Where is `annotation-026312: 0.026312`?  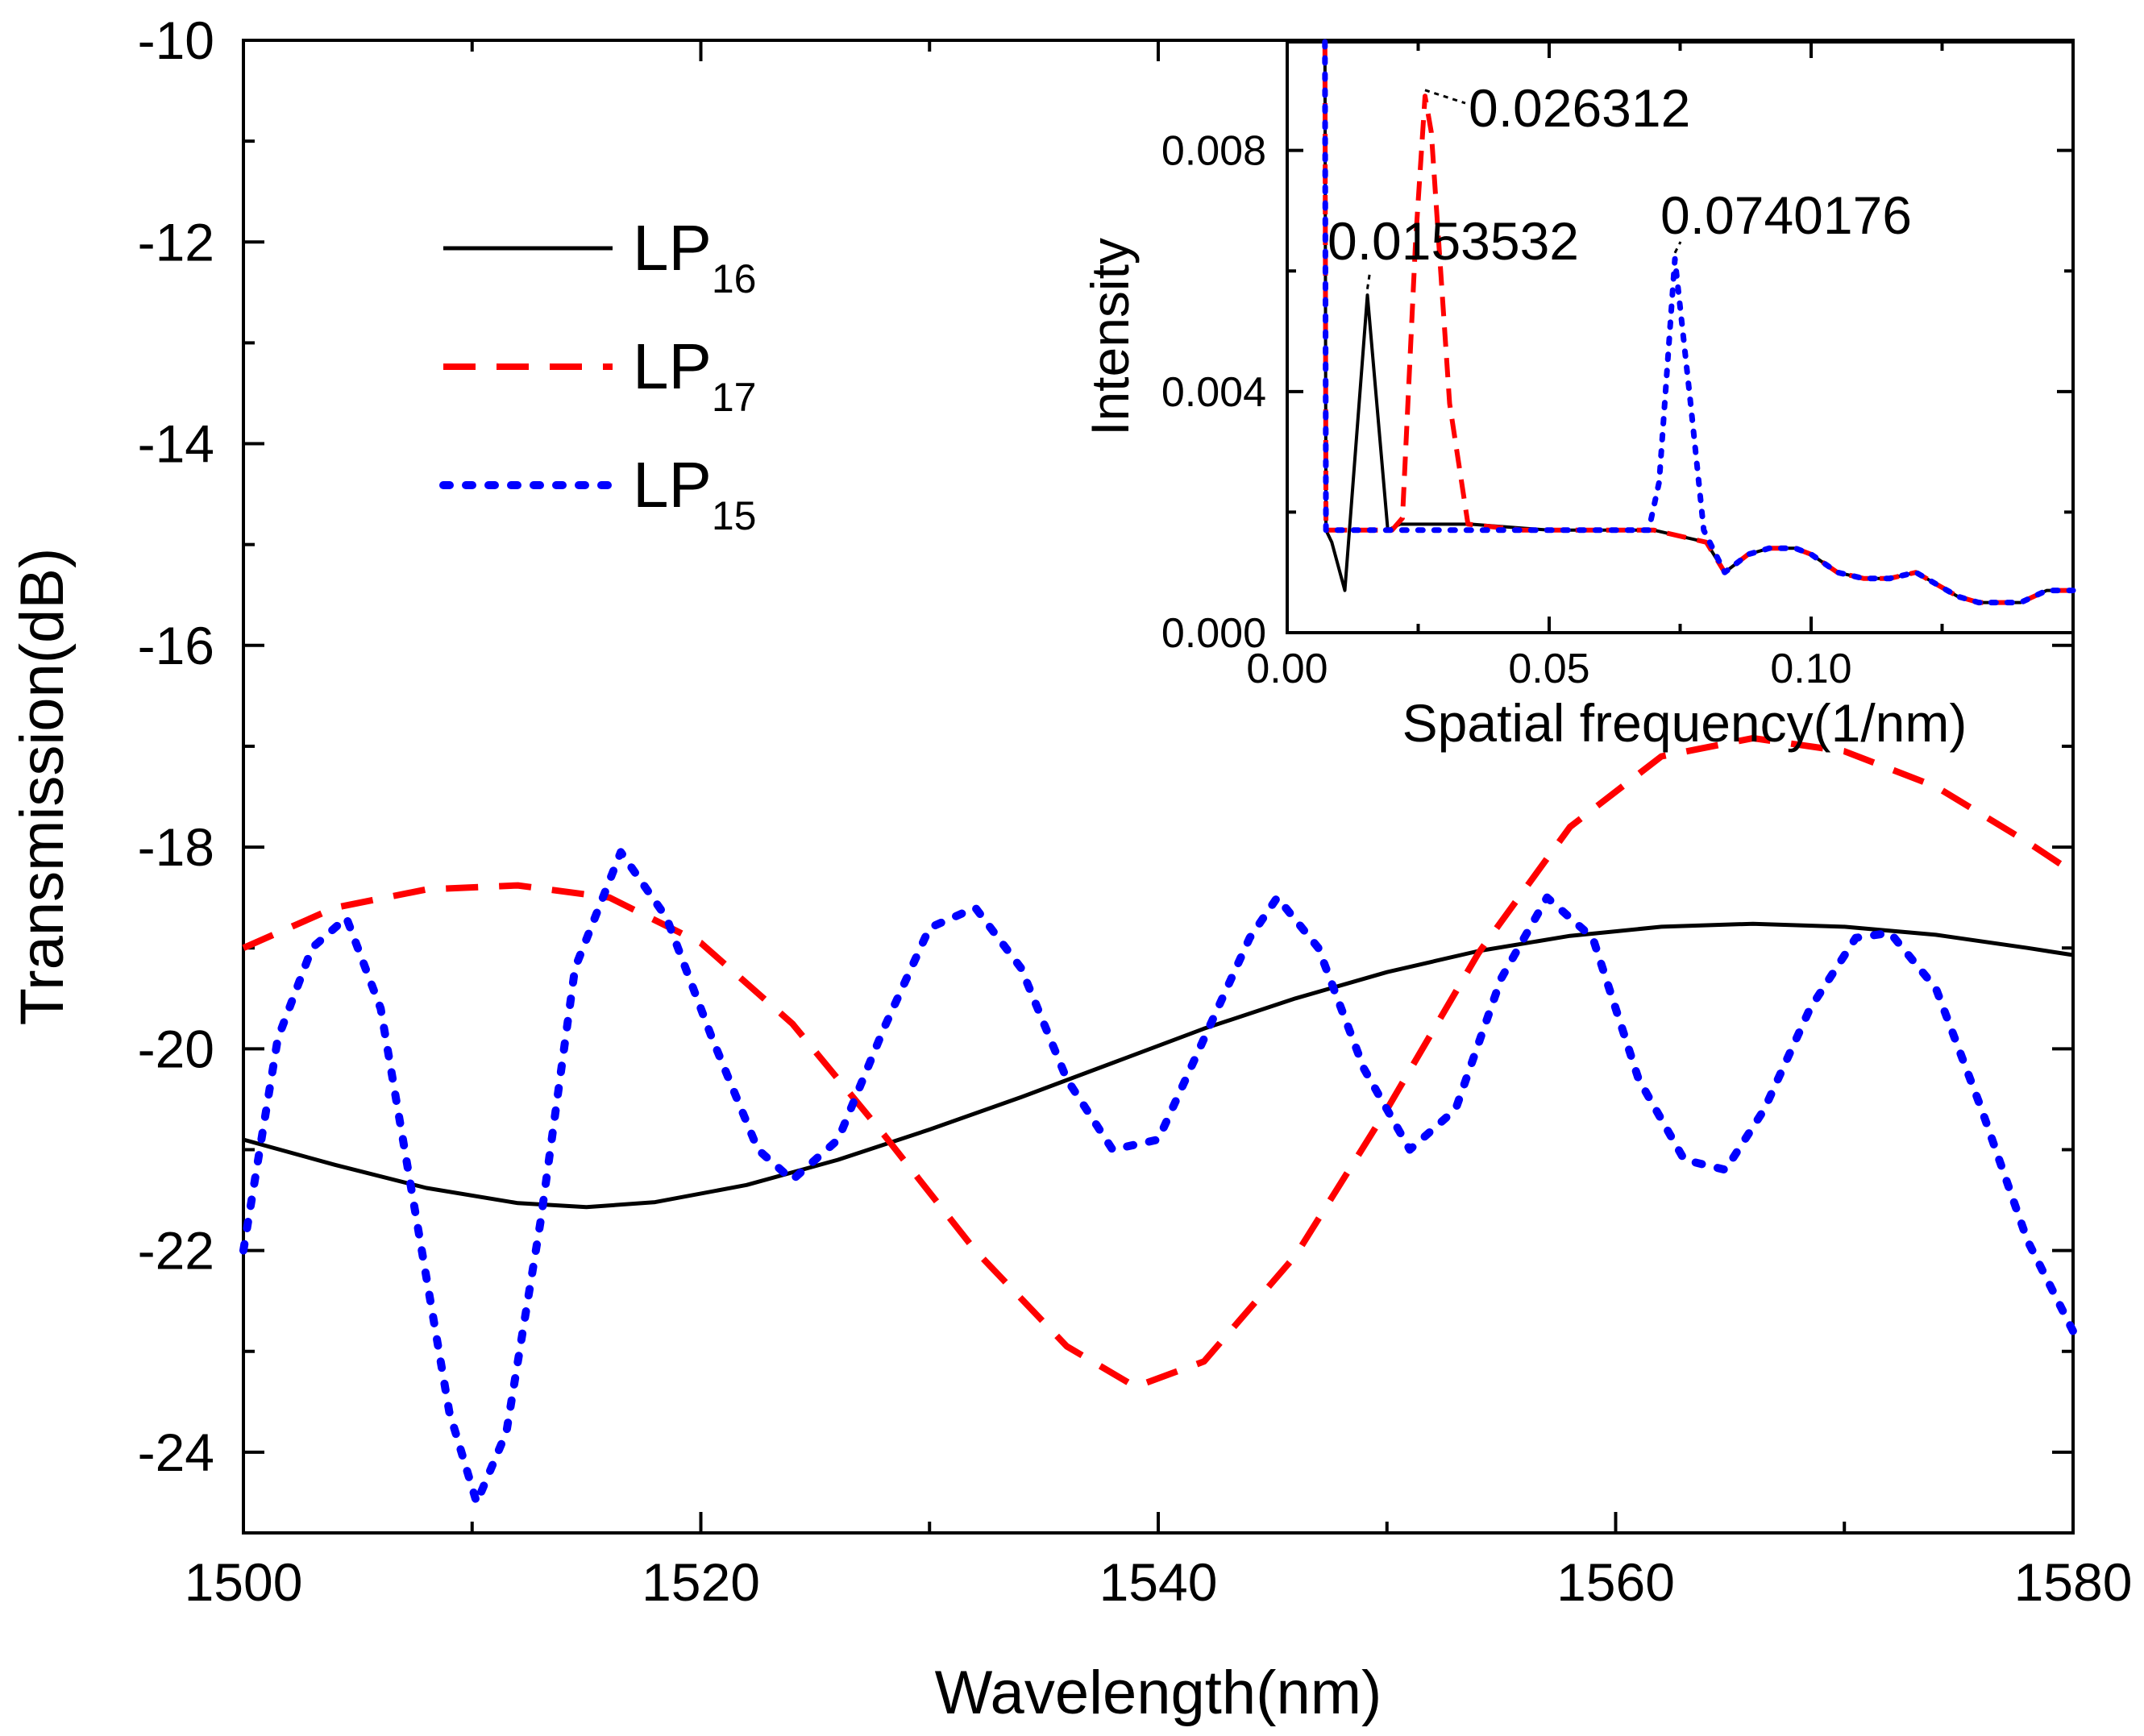 annotation-026312: 0.026312 is located at coordinates (1579, 108).